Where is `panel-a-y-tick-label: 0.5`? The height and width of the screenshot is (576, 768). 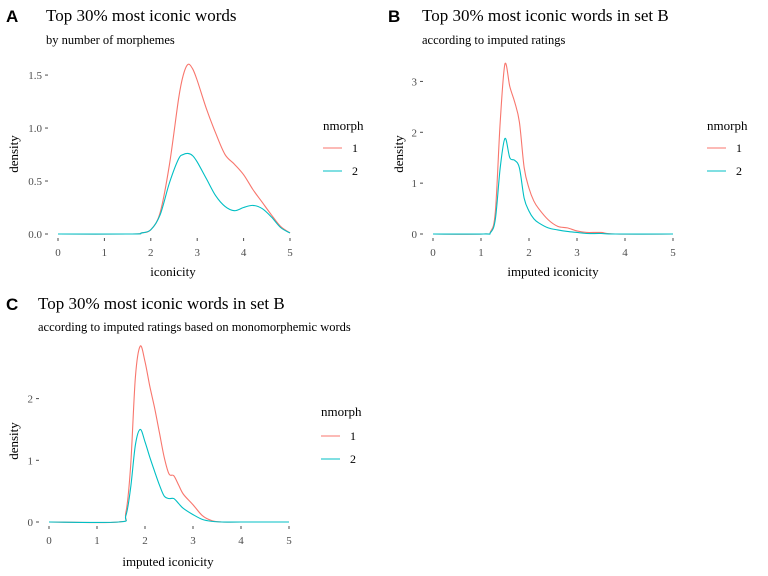
panel-a-y-tick-label: 0.5 is located at coordinates (35, 182).